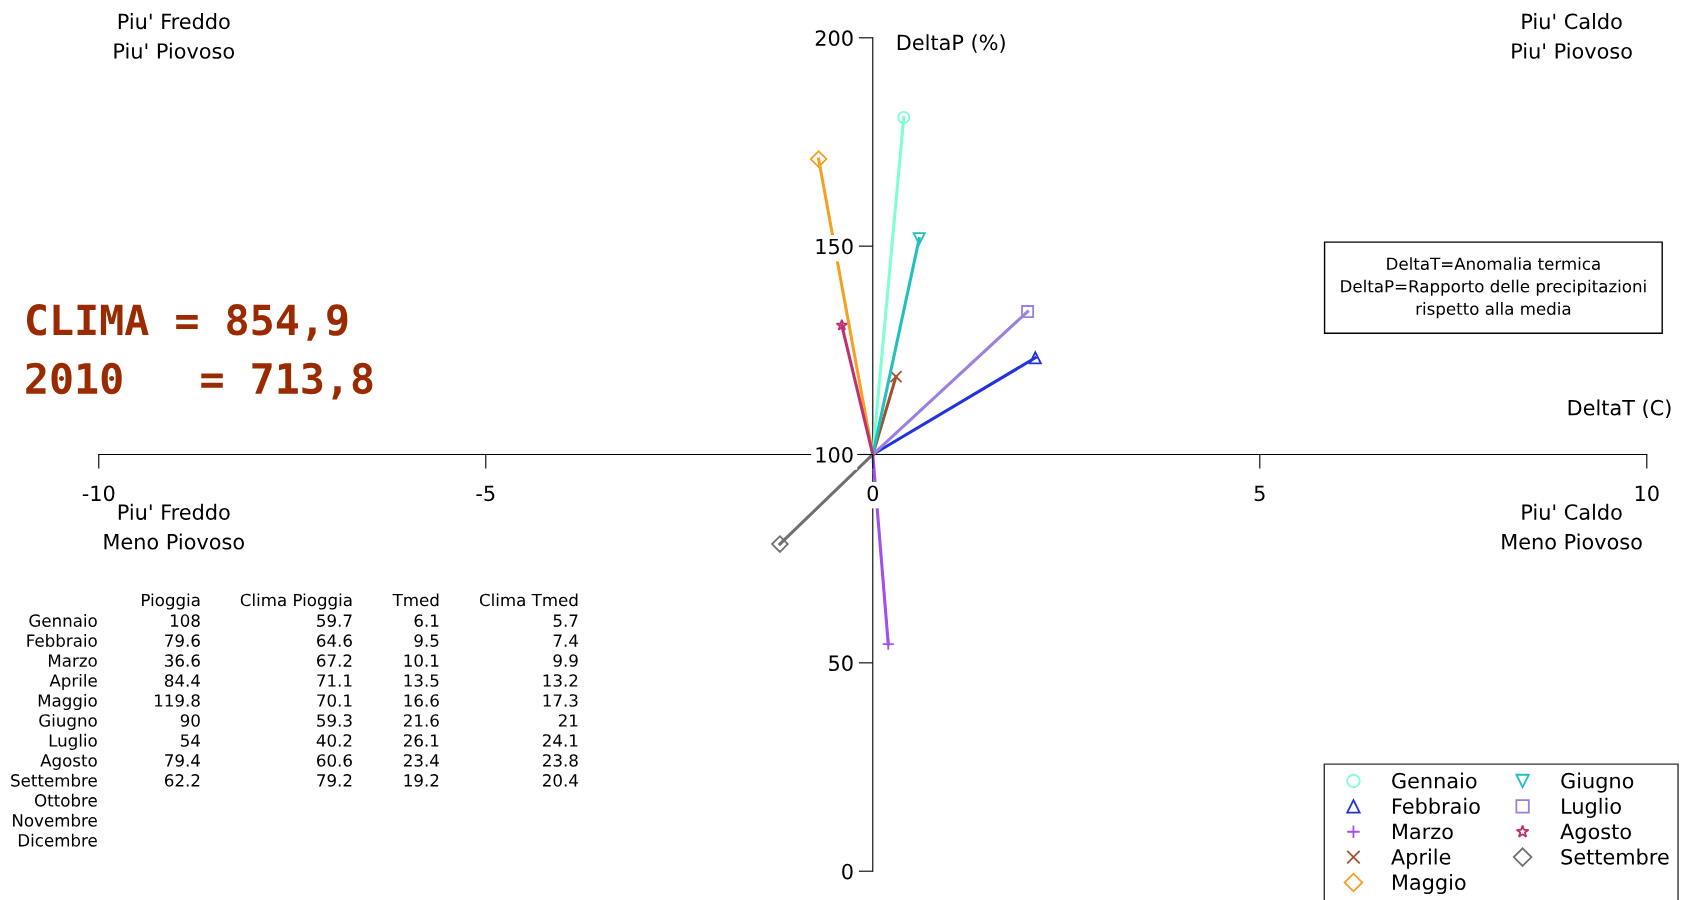 This screenshot has width=1703, height=900. What do you see at coordinates (72, 660) in the screenshot?
I see `text: Marzo` at bounding box center [72, 660].